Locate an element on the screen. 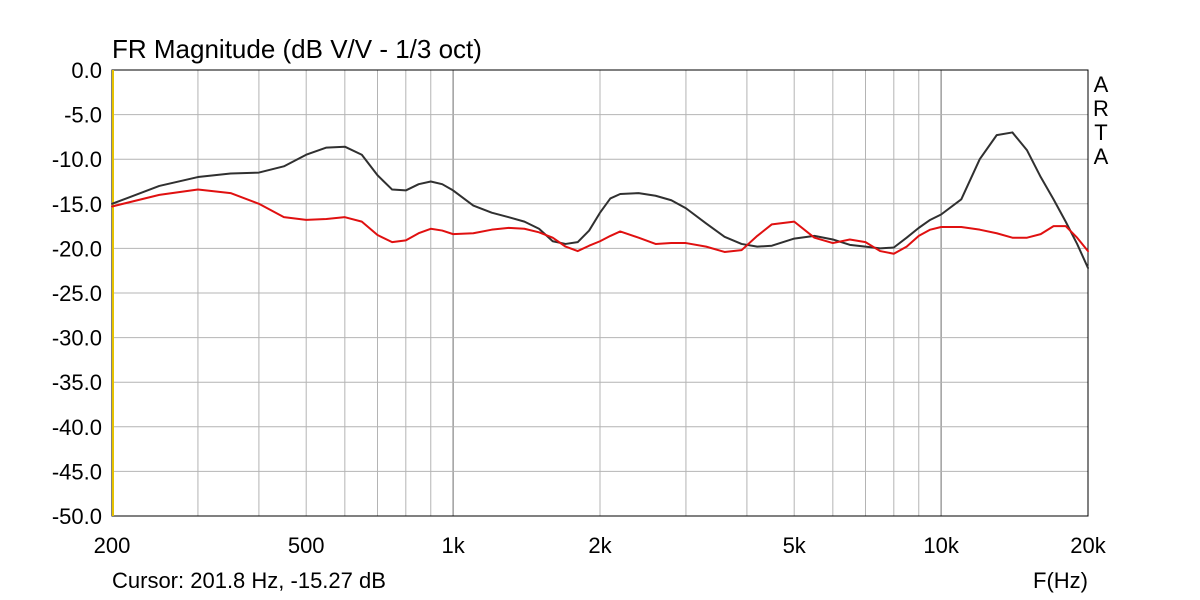 The width and height of the screenshot is (1200, 600). x-tick-label: 20k is located at coordinates (1088, 545).